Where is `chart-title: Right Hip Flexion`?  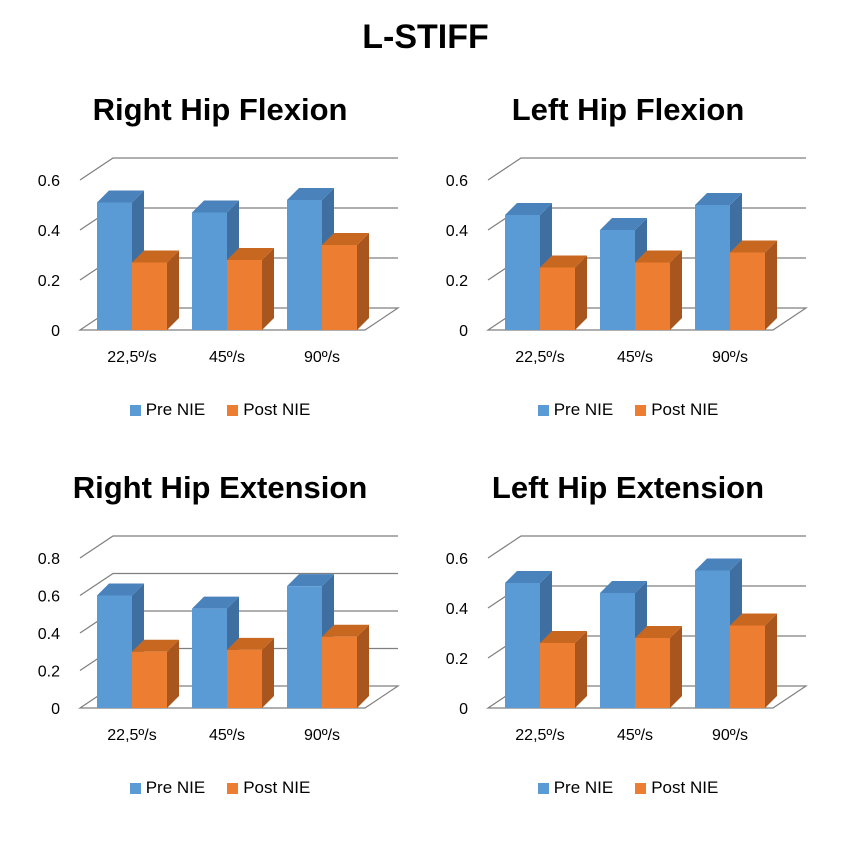
chart-title: Right Hip Flexion is located at coordinates (220, 109).